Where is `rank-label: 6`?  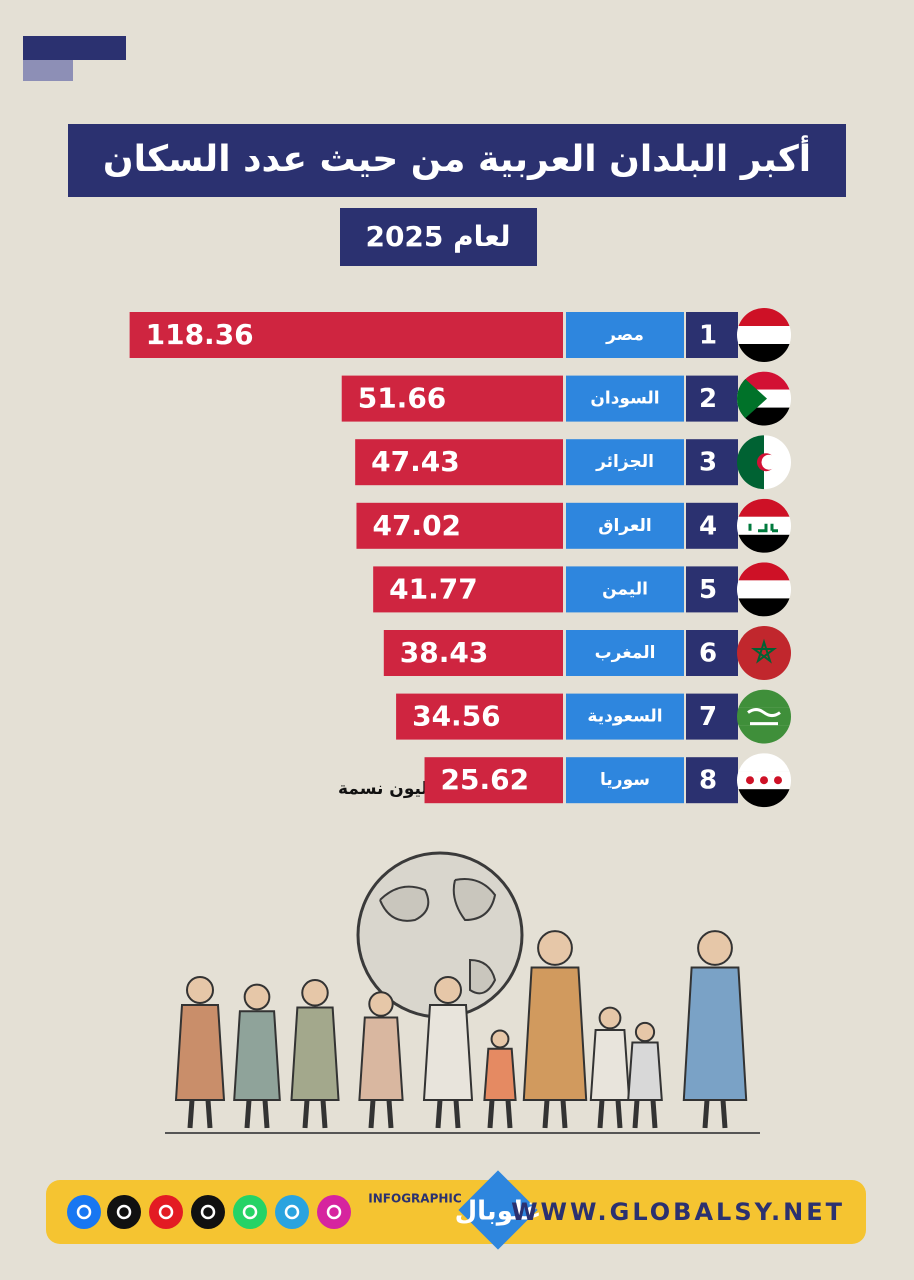 rank-label: 6 is located at coordinates (708, 654).